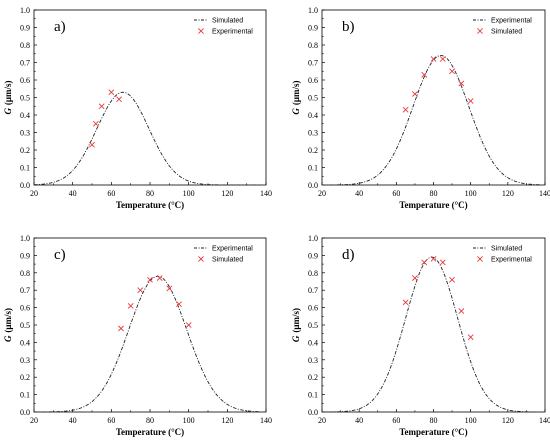  Describe the element at coordinates (433, 432) in the screenshot. I see `x-axis-label: Temperature (°C)` at that location.